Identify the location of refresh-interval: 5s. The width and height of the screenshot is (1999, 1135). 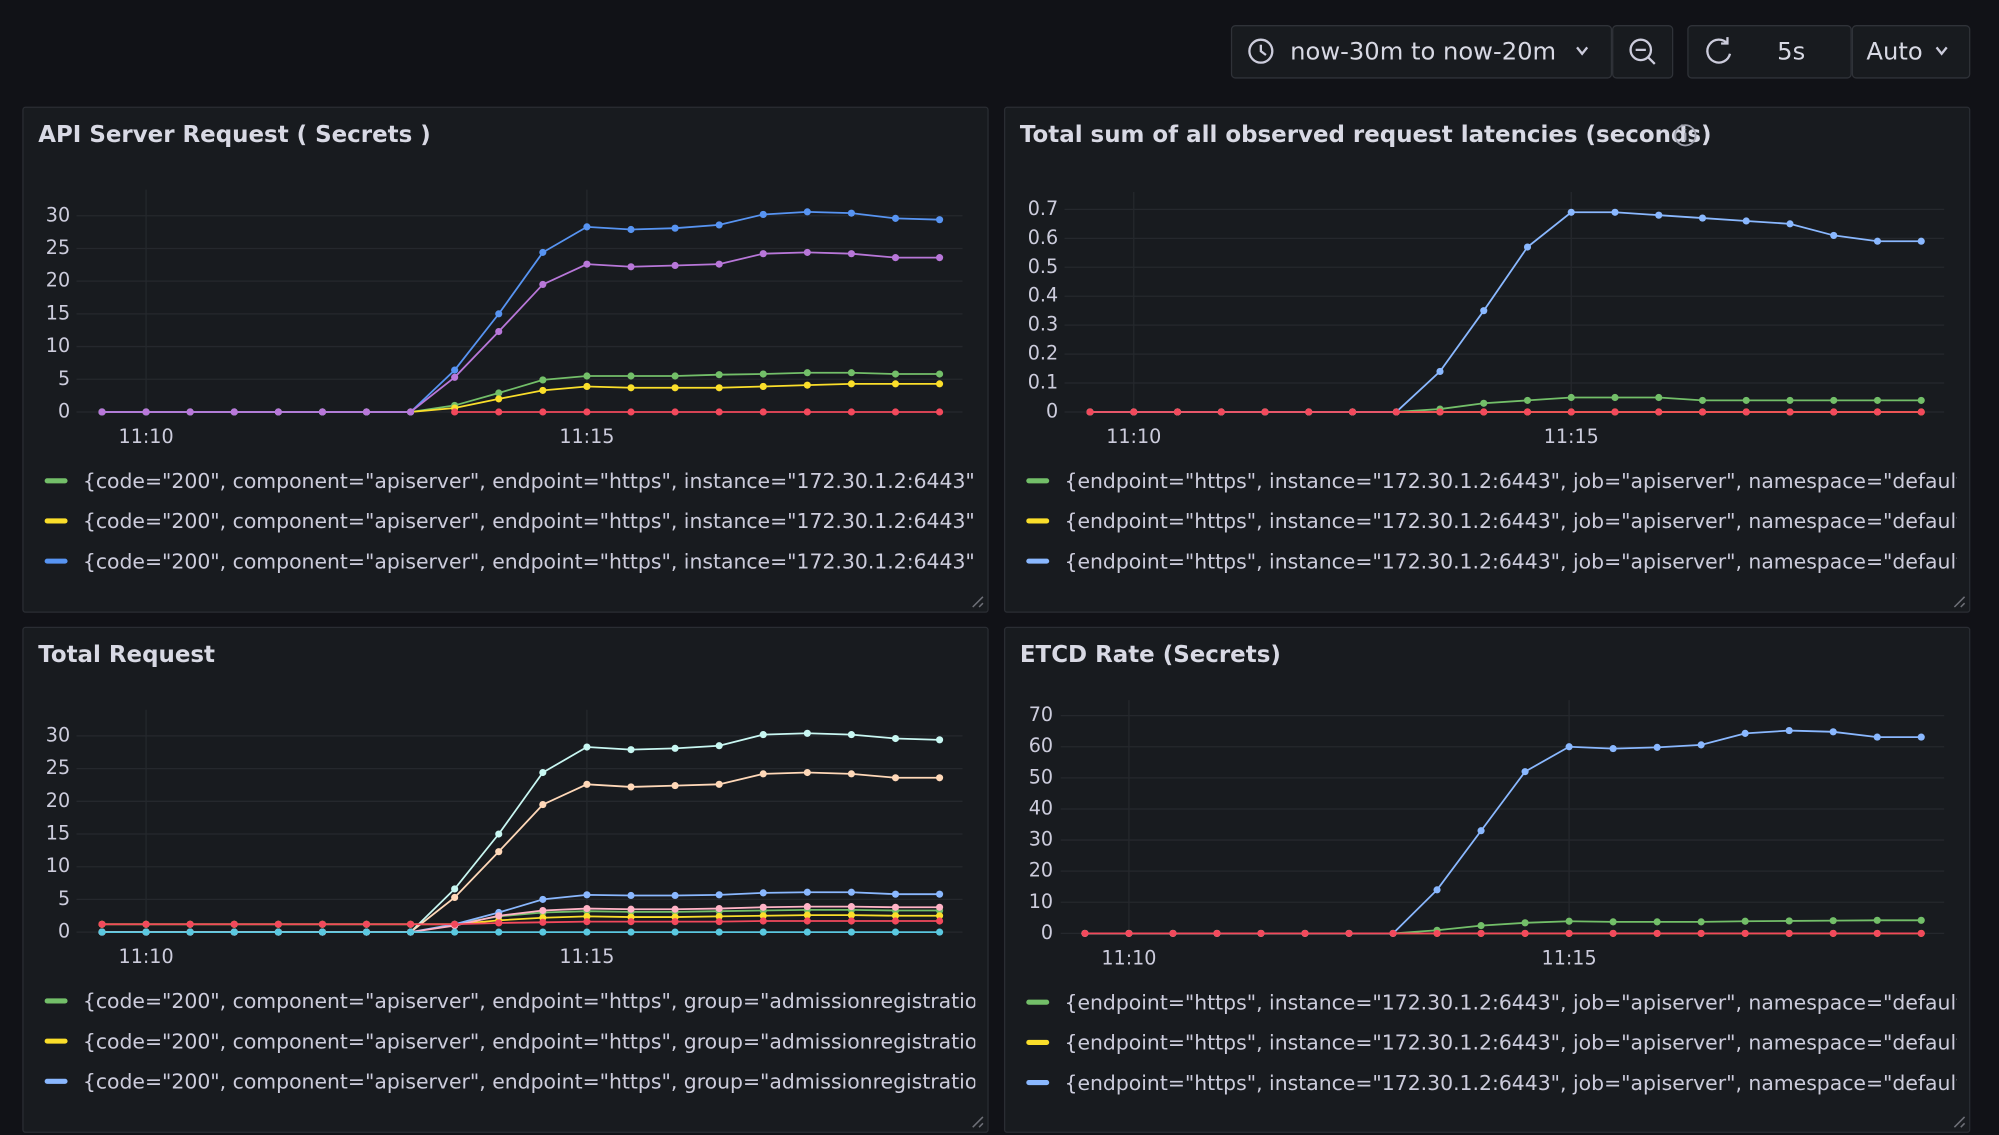
(1791, 51).